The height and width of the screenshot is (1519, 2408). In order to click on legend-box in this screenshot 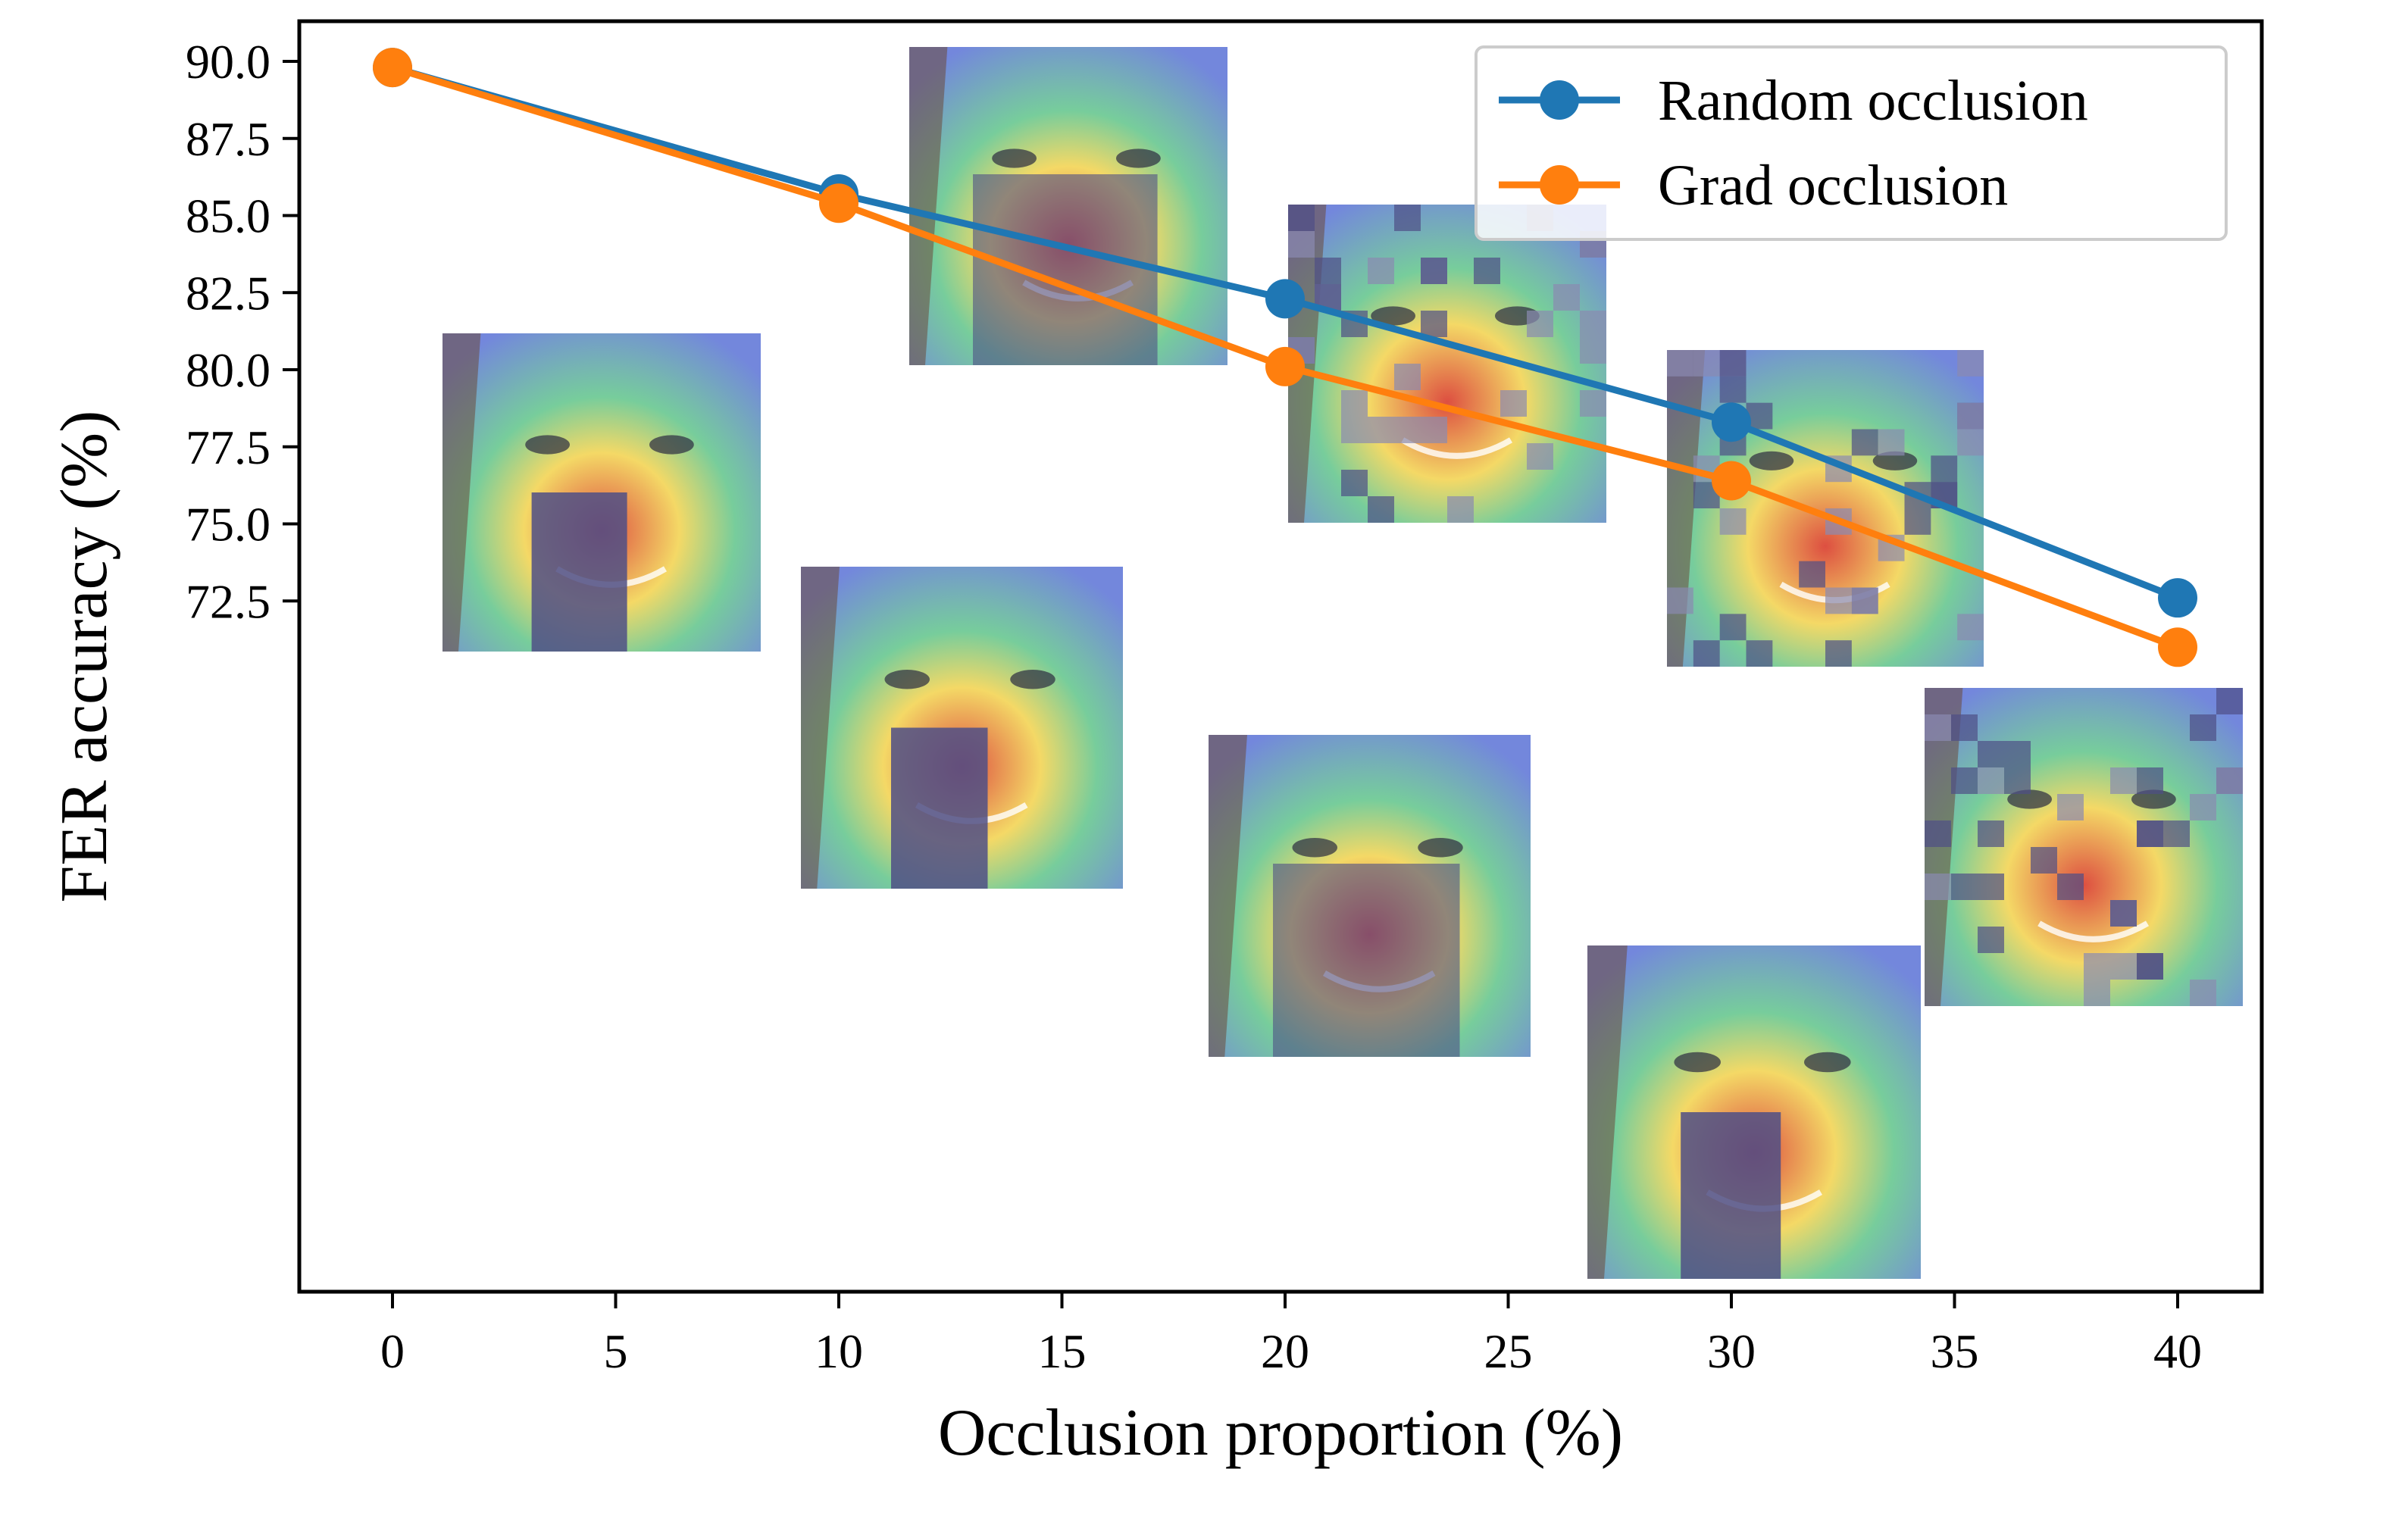, I will do `click(1851, 143)`.